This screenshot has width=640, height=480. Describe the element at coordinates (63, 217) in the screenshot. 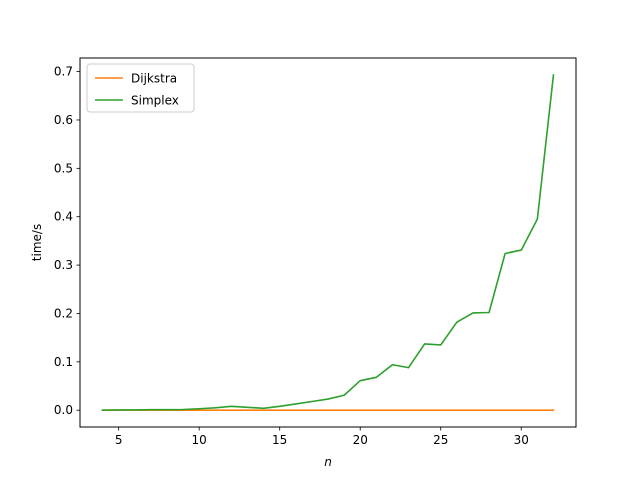

I see `y-tick-label: 0.4` at that location.